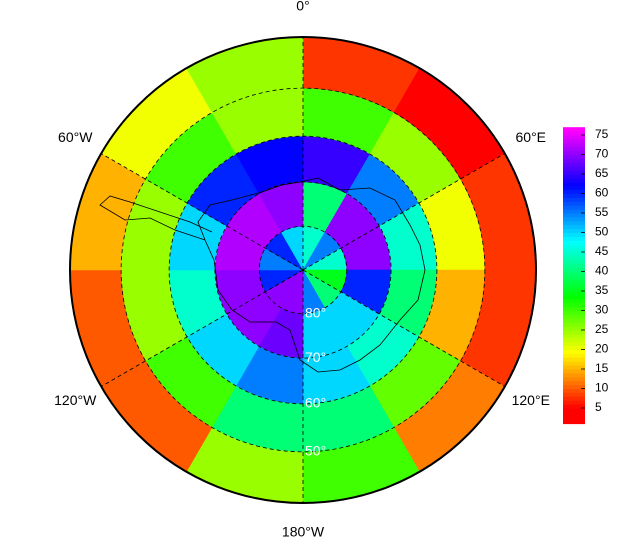 The height and width of the screenshot is (552, 625). Describe the element at coordinates (302, 7) in the screenshot. I see `longitude-label: 0°` at that location.